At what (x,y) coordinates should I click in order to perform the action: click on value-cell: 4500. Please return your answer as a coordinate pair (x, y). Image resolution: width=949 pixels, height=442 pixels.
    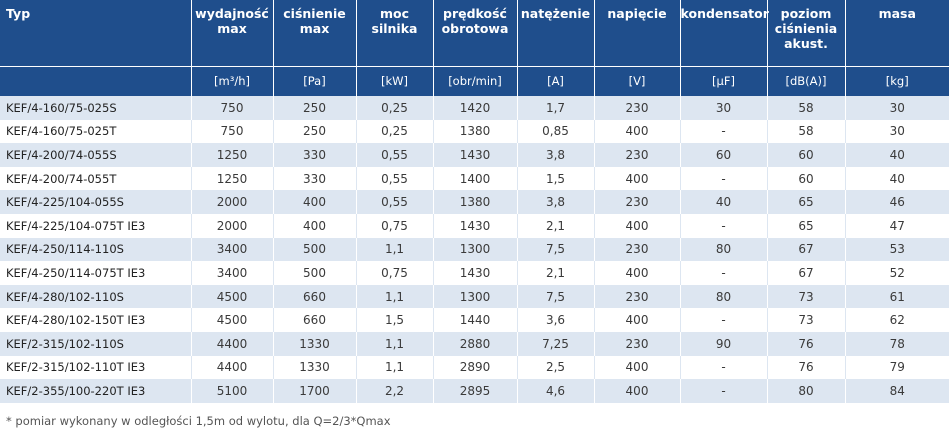
    Looking at the image, I should click on (232, 296).